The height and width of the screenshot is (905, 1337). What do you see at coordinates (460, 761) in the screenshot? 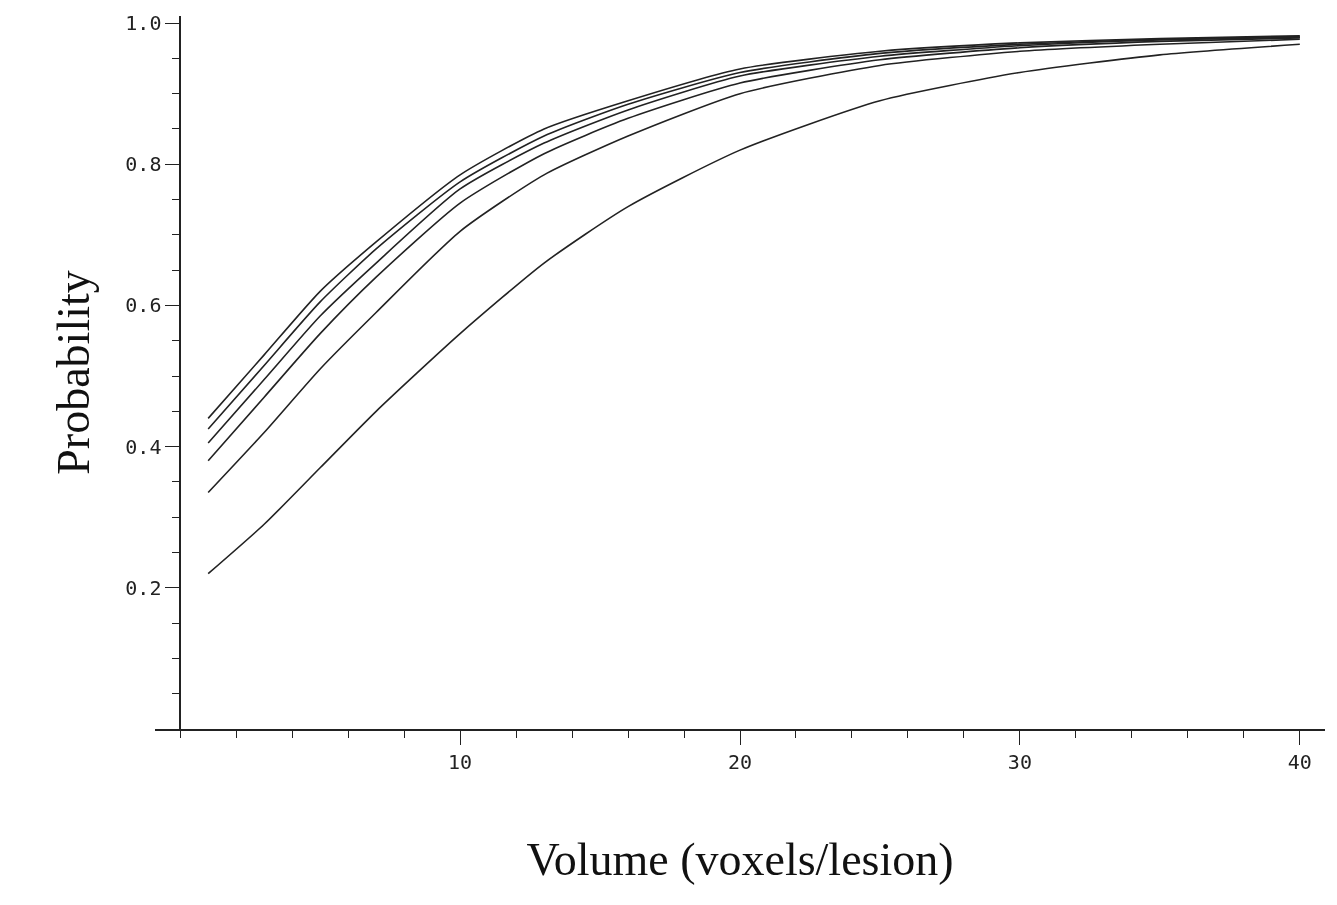
I see `x-tick-label: 10` at bounding box center [460, 761].